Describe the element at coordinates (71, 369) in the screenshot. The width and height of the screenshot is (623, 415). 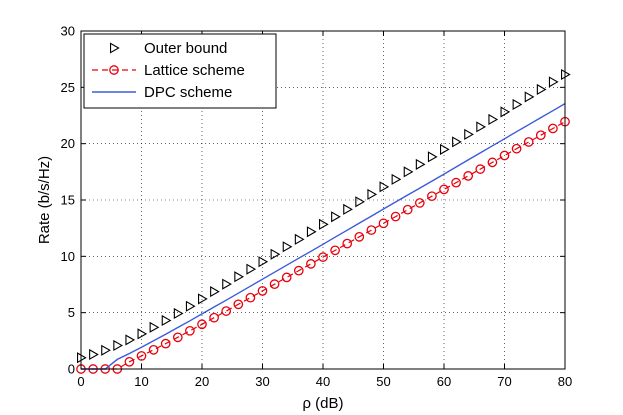
I see `y-tick-label: 0` at that location.